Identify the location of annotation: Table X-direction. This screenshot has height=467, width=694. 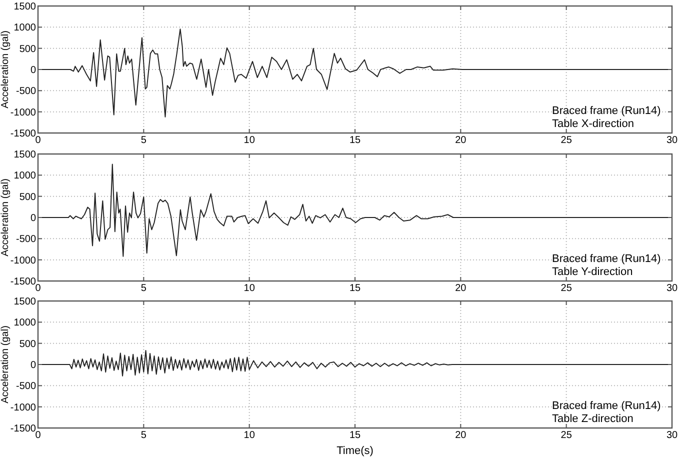
(593, 124).